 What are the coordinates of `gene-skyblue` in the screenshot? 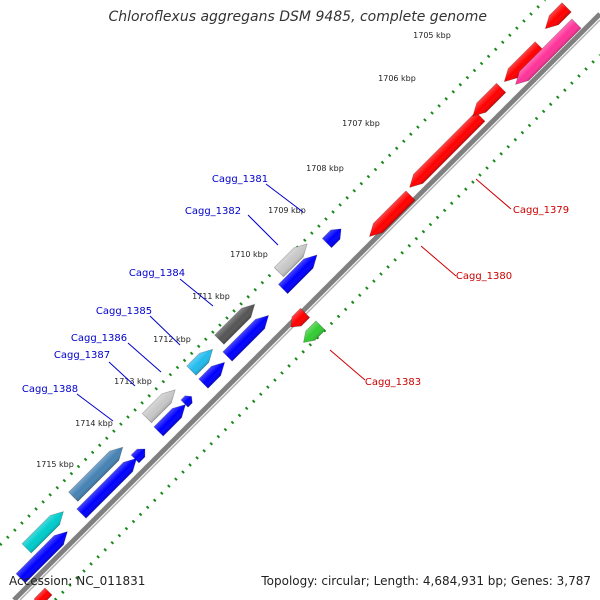 It's located at (201, 360).